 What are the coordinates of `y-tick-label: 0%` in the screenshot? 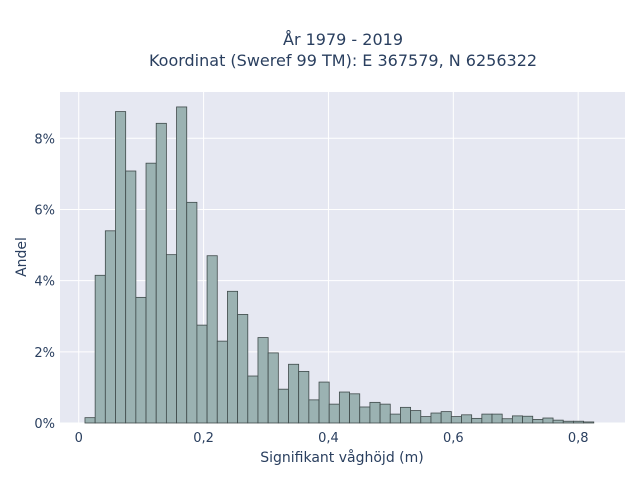 It's located at (44, 424).